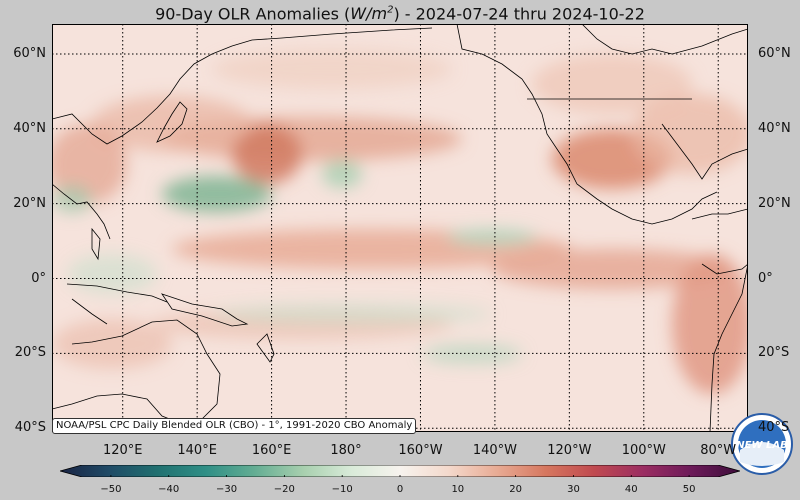 This screenshot has width=800, height=500. What do you see at coordinates (774, 428) in the screenshot?
I see `lat-label-right: 40°S` at bounding box center [774, 428].